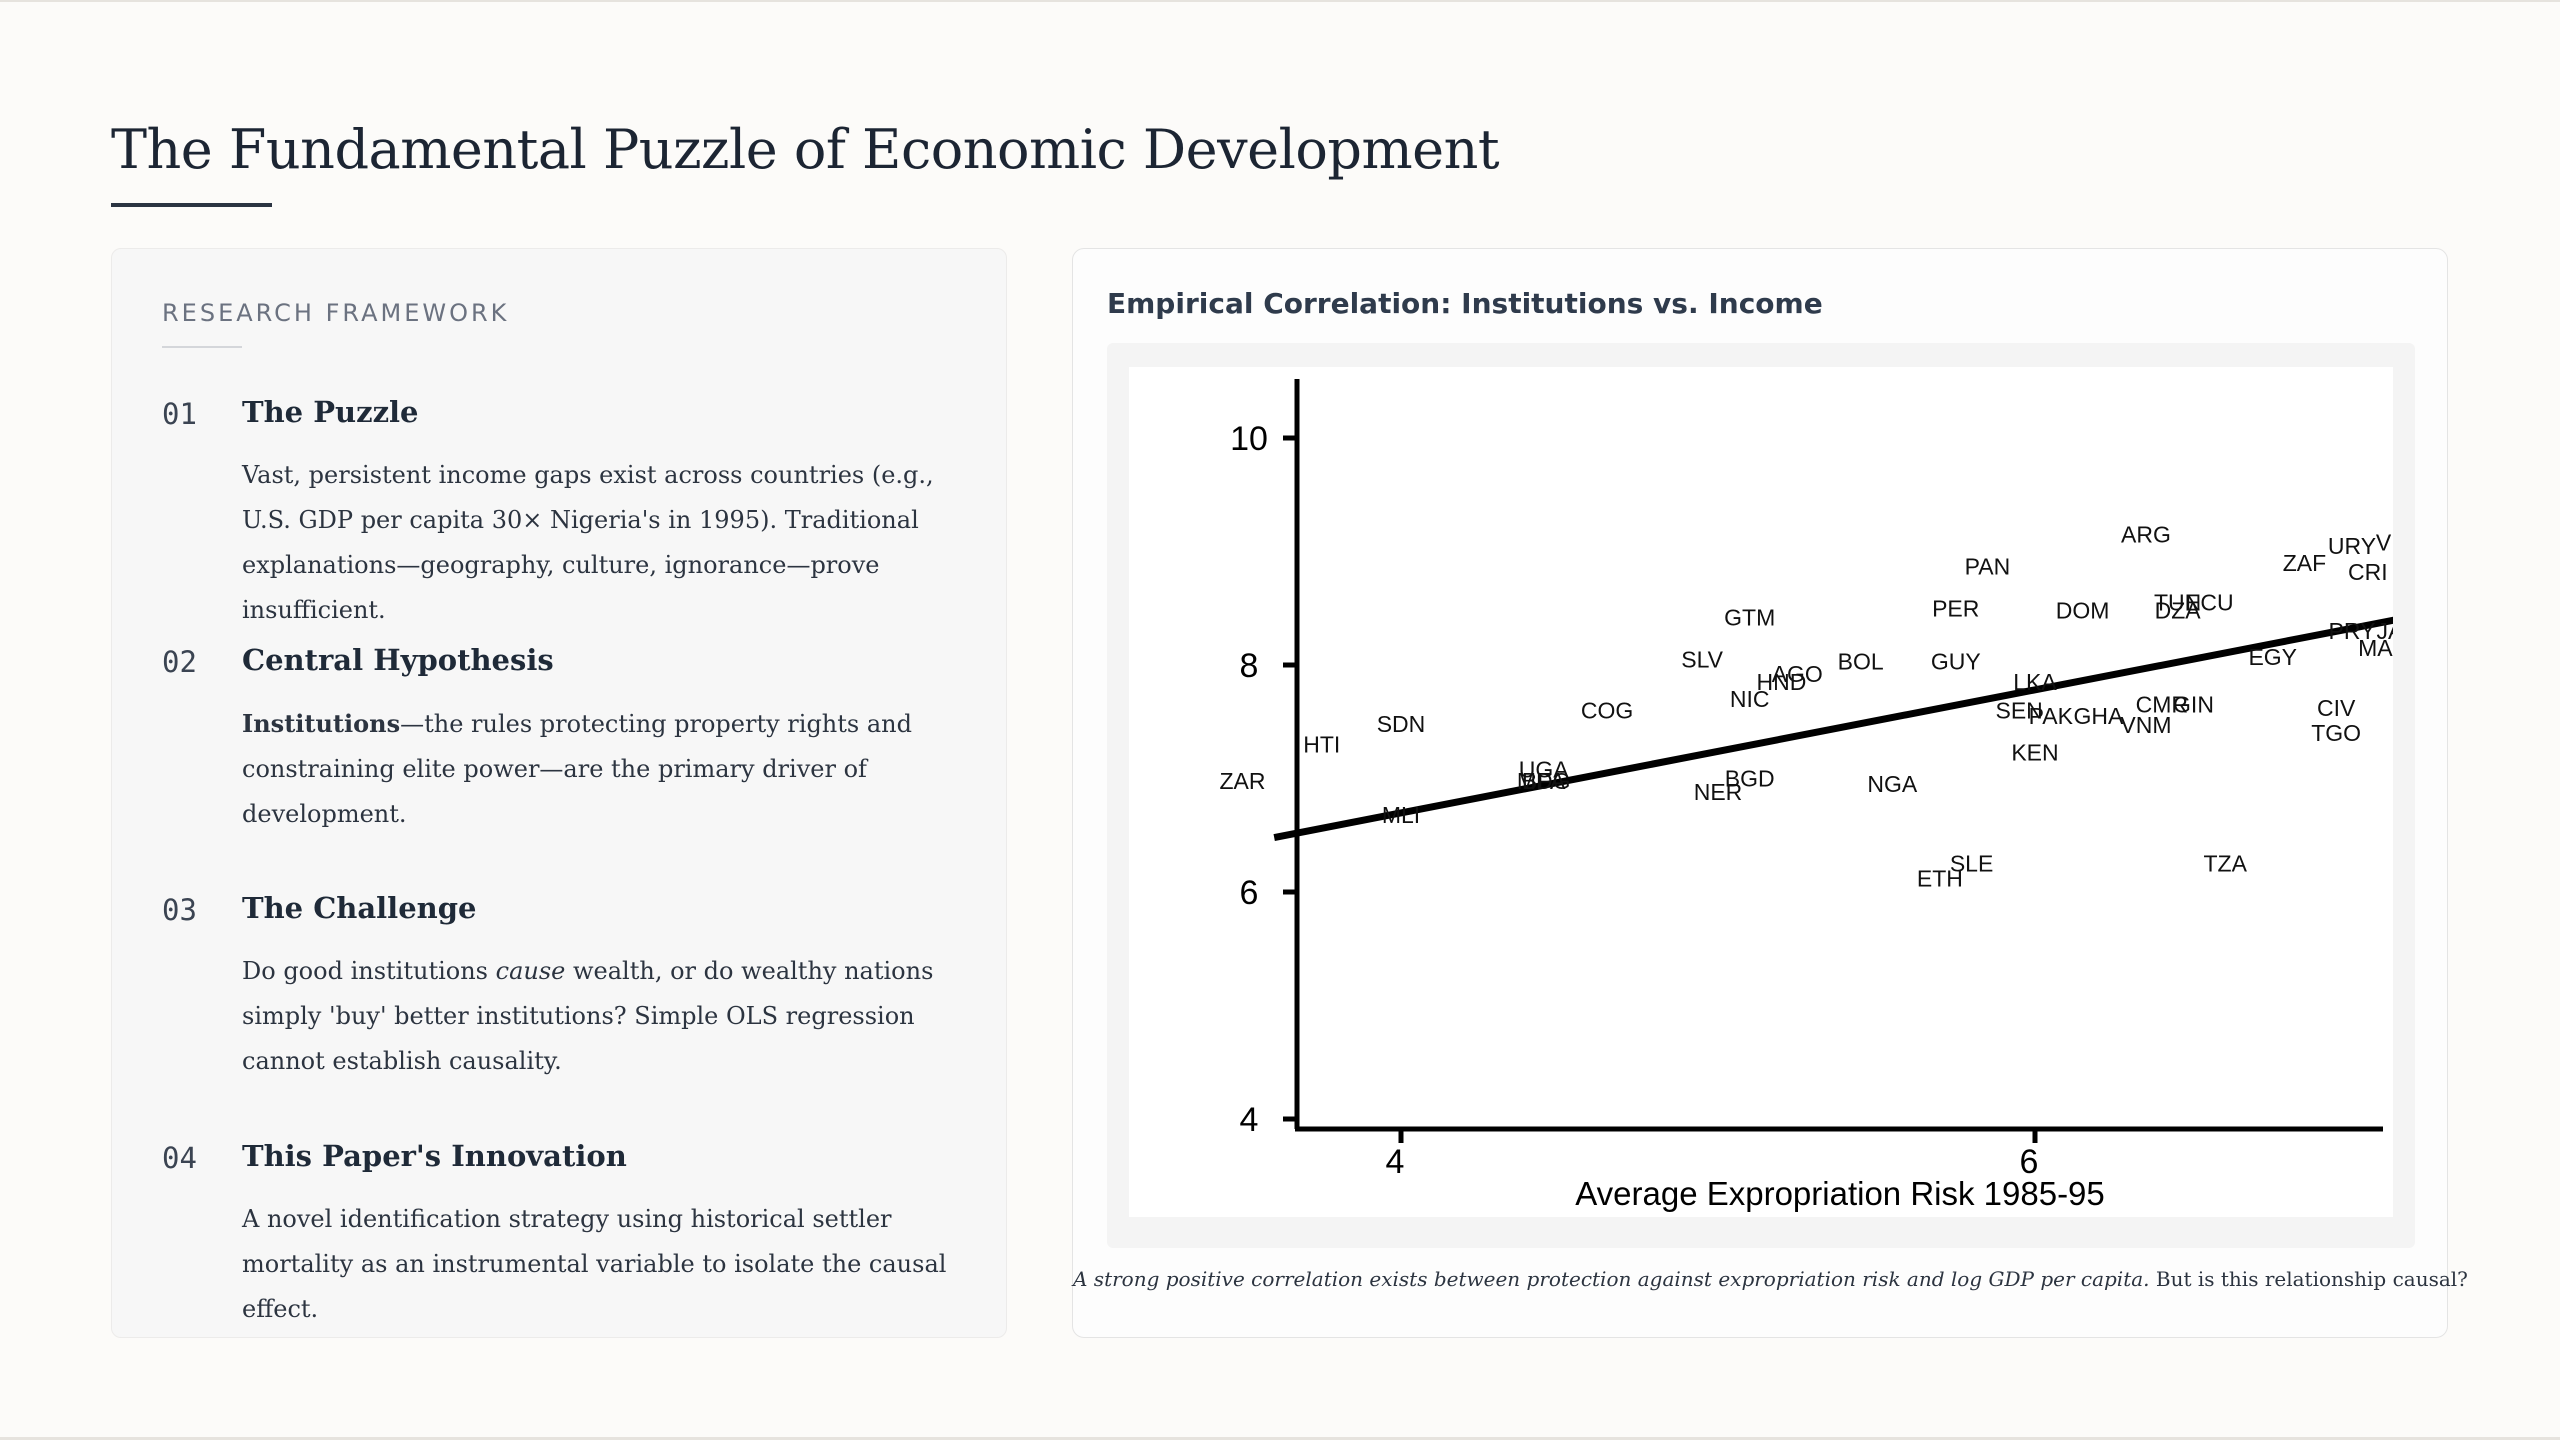  What do you see at coordinates (2035, 682) in the screenshot?
I see `data-point-label: LKA` at bounding box center [2035, 682].